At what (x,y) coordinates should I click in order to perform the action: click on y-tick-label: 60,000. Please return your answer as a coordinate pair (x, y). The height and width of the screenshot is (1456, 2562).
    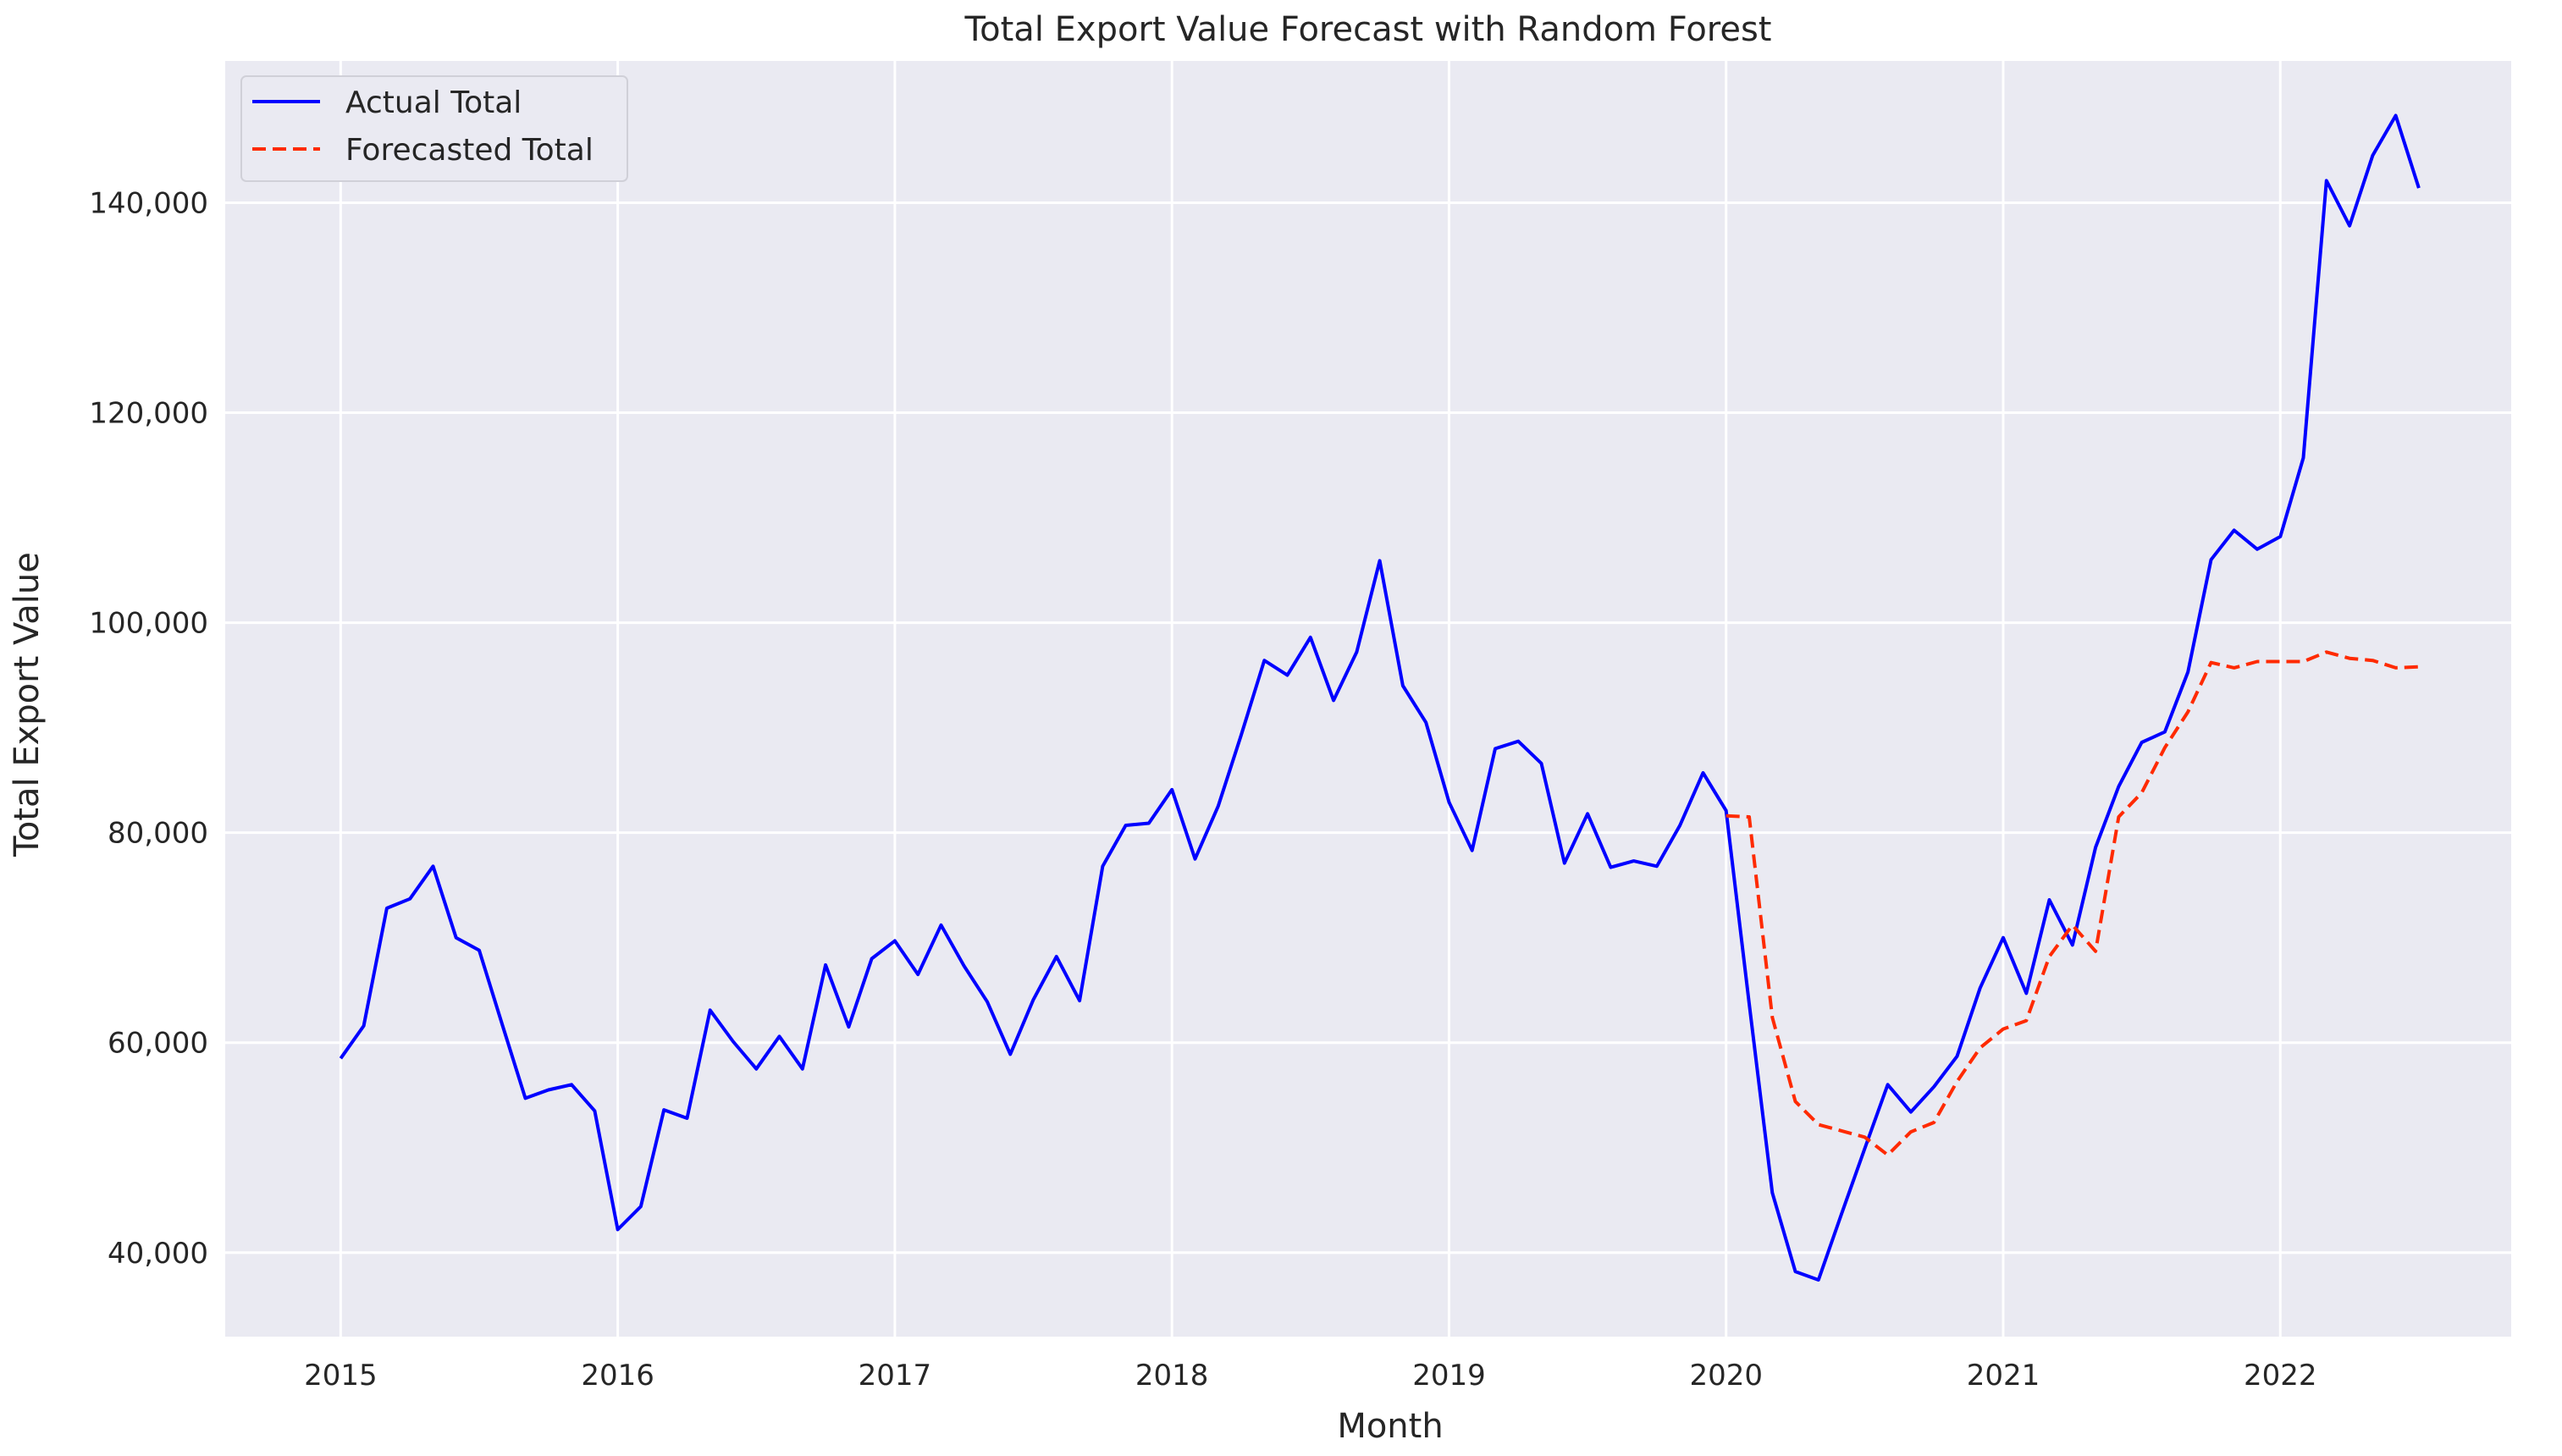
    Looking at the image, I should click on (158, 1044).